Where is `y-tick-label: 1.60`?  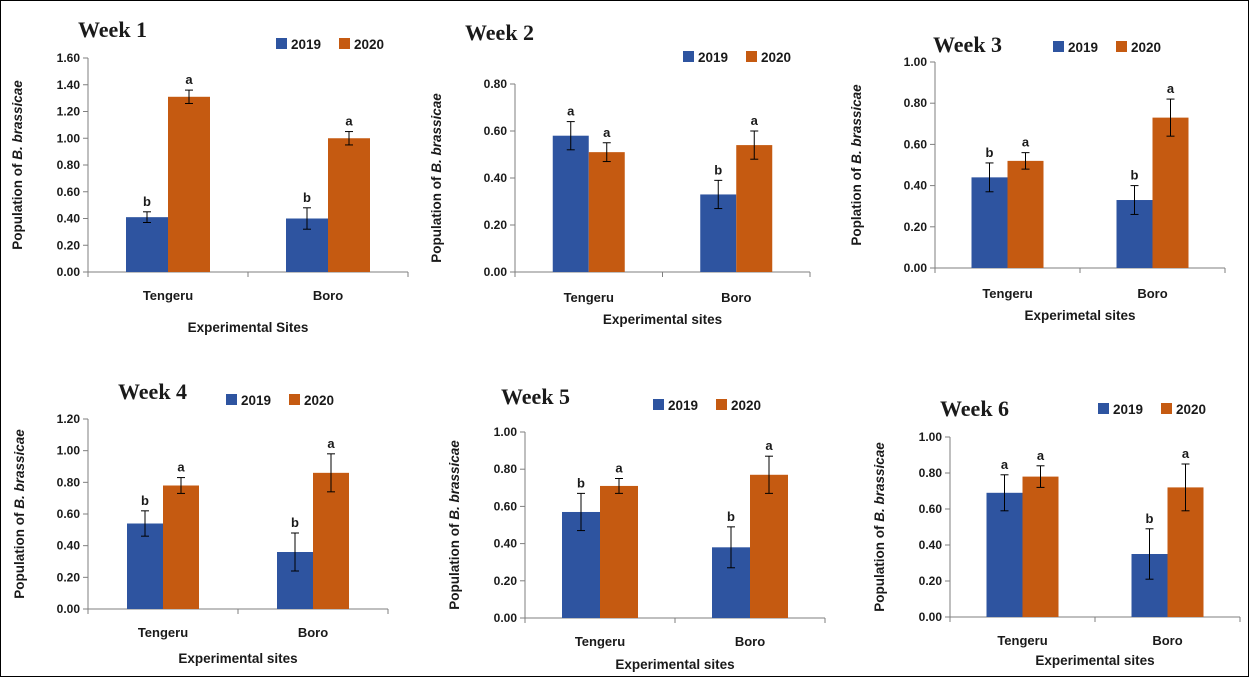 y-tick-label: 1.60 is located at coordinates (69, 58).